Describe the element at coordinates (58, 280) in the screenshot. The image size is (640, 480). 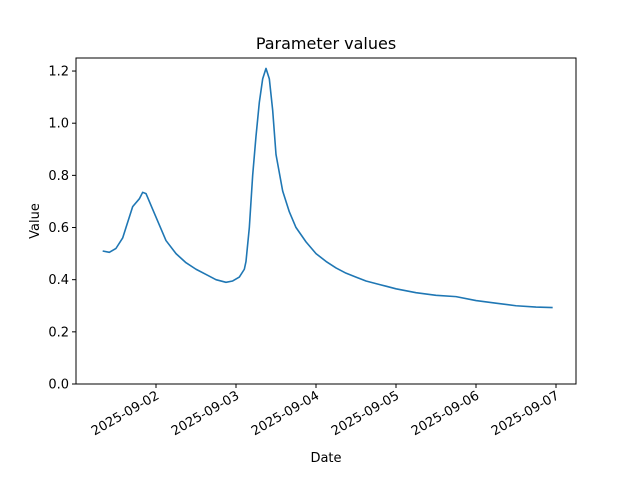
I see `y-tick-label: 0.4` at that location.